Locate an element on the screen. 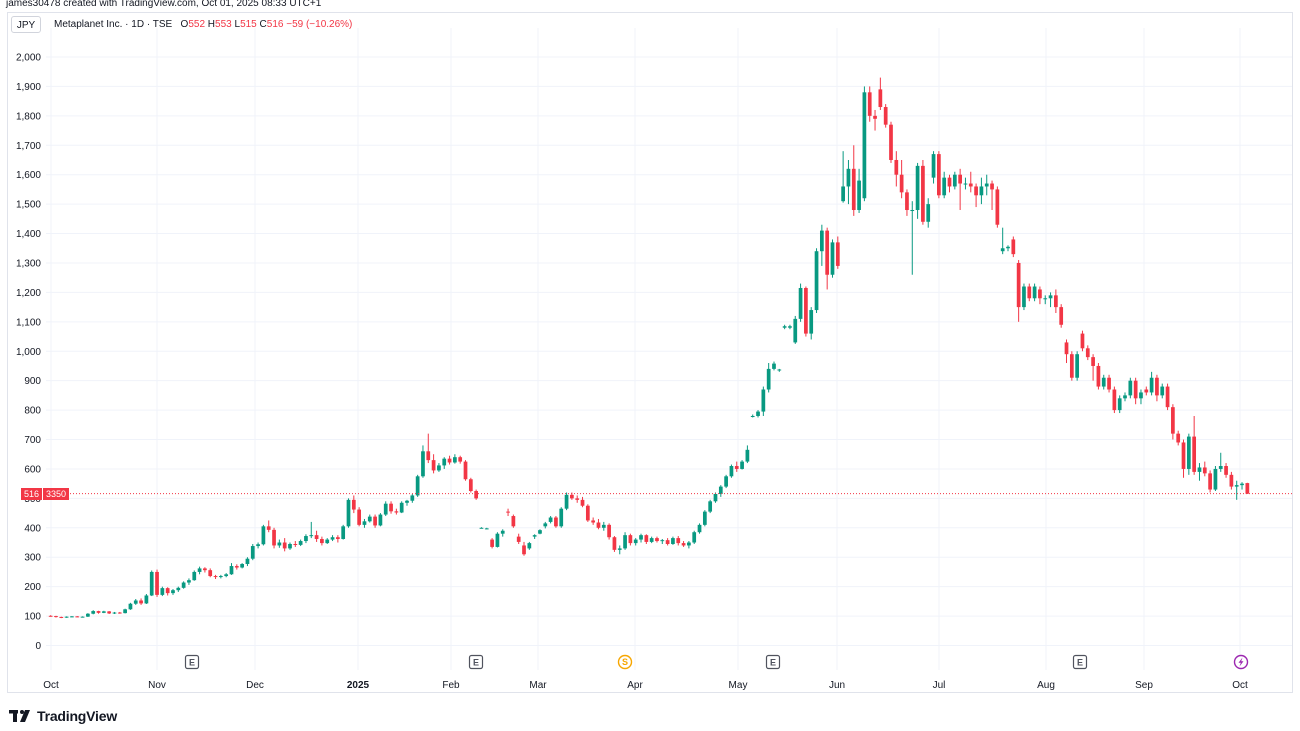 Image resolution: width=1300 pixels, height=731 pixels. y-tick-label: 1,500 is located at coordinates (28, 205).